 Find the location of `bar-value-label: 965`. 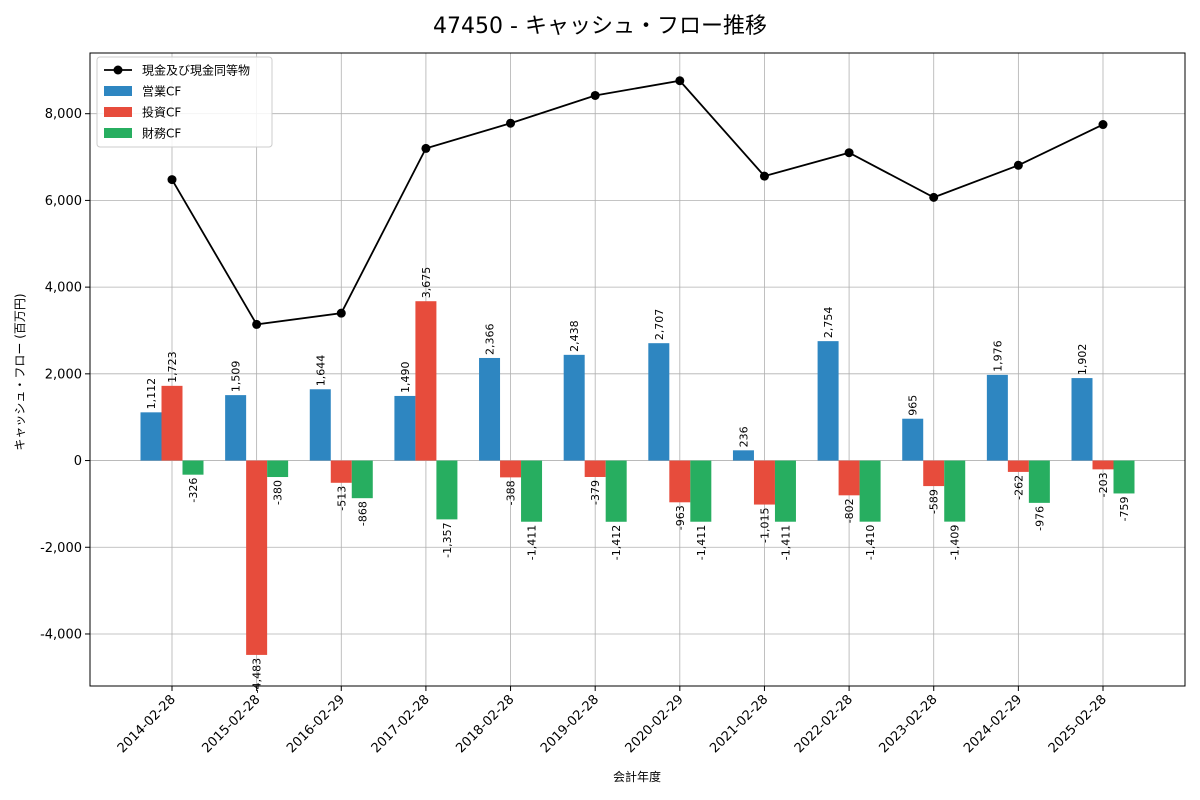

bar-value-label: 965 is located at coordinates (913, 405).